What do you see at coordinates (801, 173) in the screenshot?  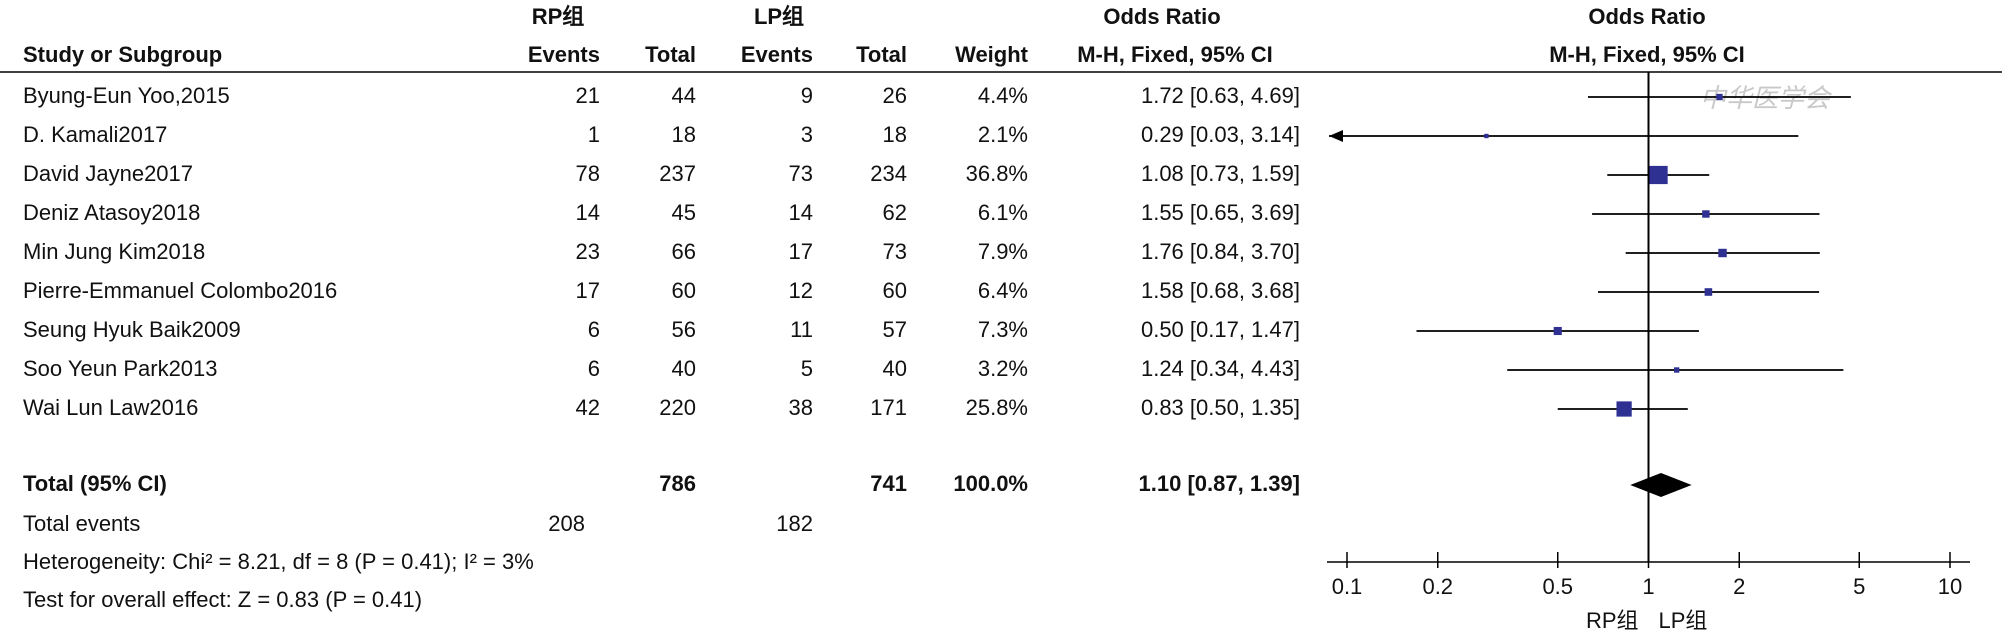 I see `lp-events: 73` at bounding box center [801, 173].